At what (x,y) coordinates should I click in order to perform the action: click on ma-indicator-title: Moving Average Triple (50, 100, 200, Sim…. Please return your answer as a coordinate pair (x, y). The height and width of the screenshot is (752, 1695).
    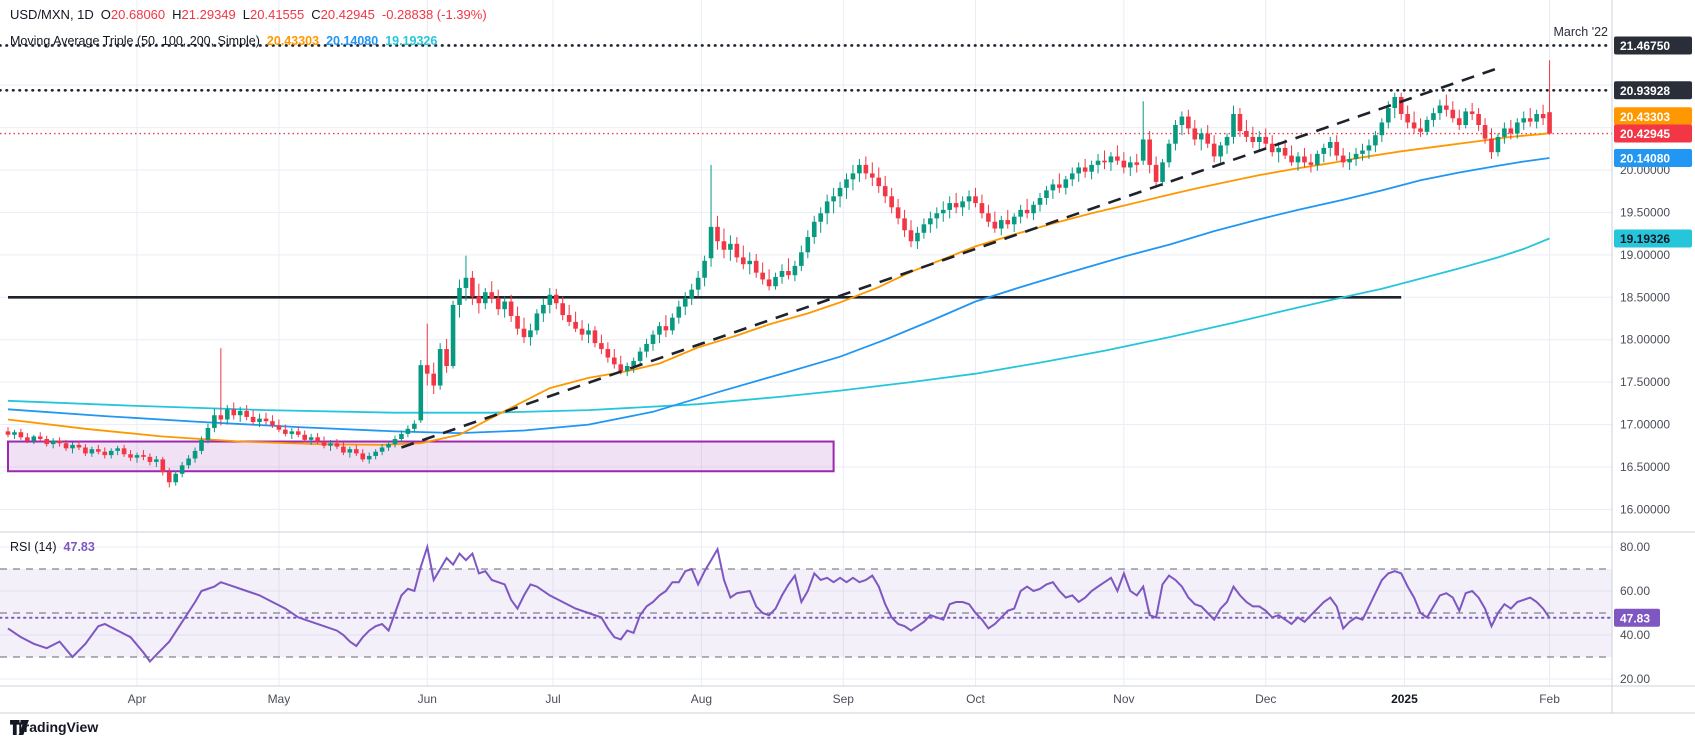
    Looking at the image, I should click on (135, 41).